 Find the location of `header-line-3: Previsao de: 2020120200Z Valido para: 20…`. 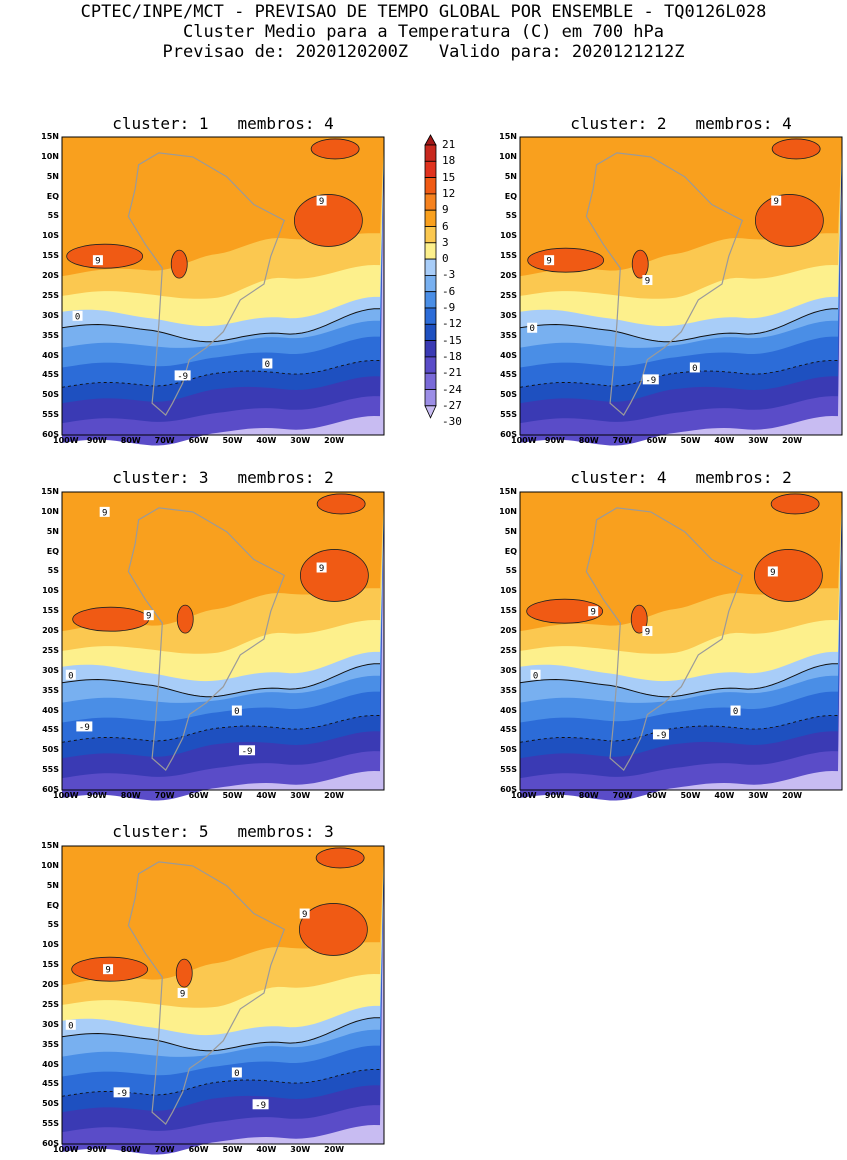

header-line-3: Previsao de: 2020120200Z Valido para: 20… is located at coordinates (423, 52).